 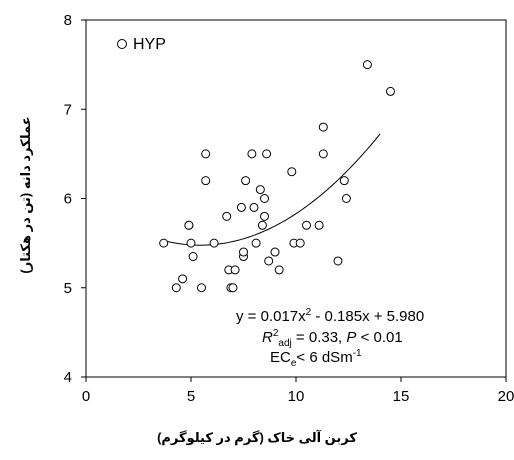 I want to click on legend: HYP, so click(x=141, y=45).